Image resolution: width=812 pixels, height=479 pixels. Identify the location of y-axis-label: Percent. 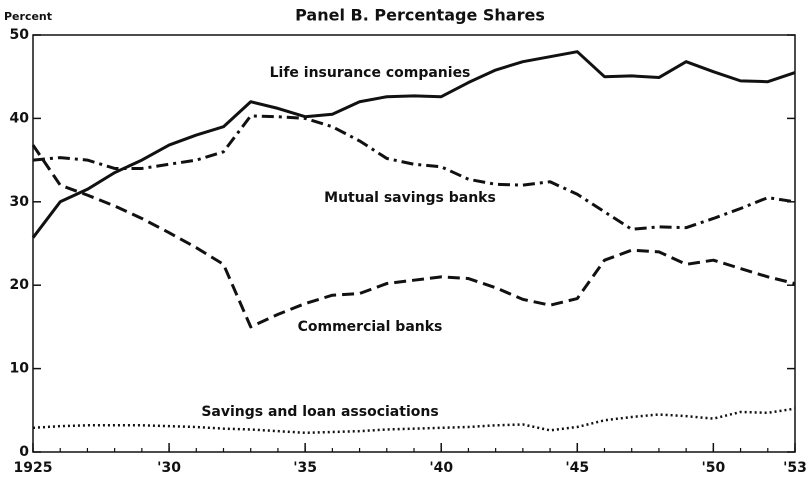
(28, 16).